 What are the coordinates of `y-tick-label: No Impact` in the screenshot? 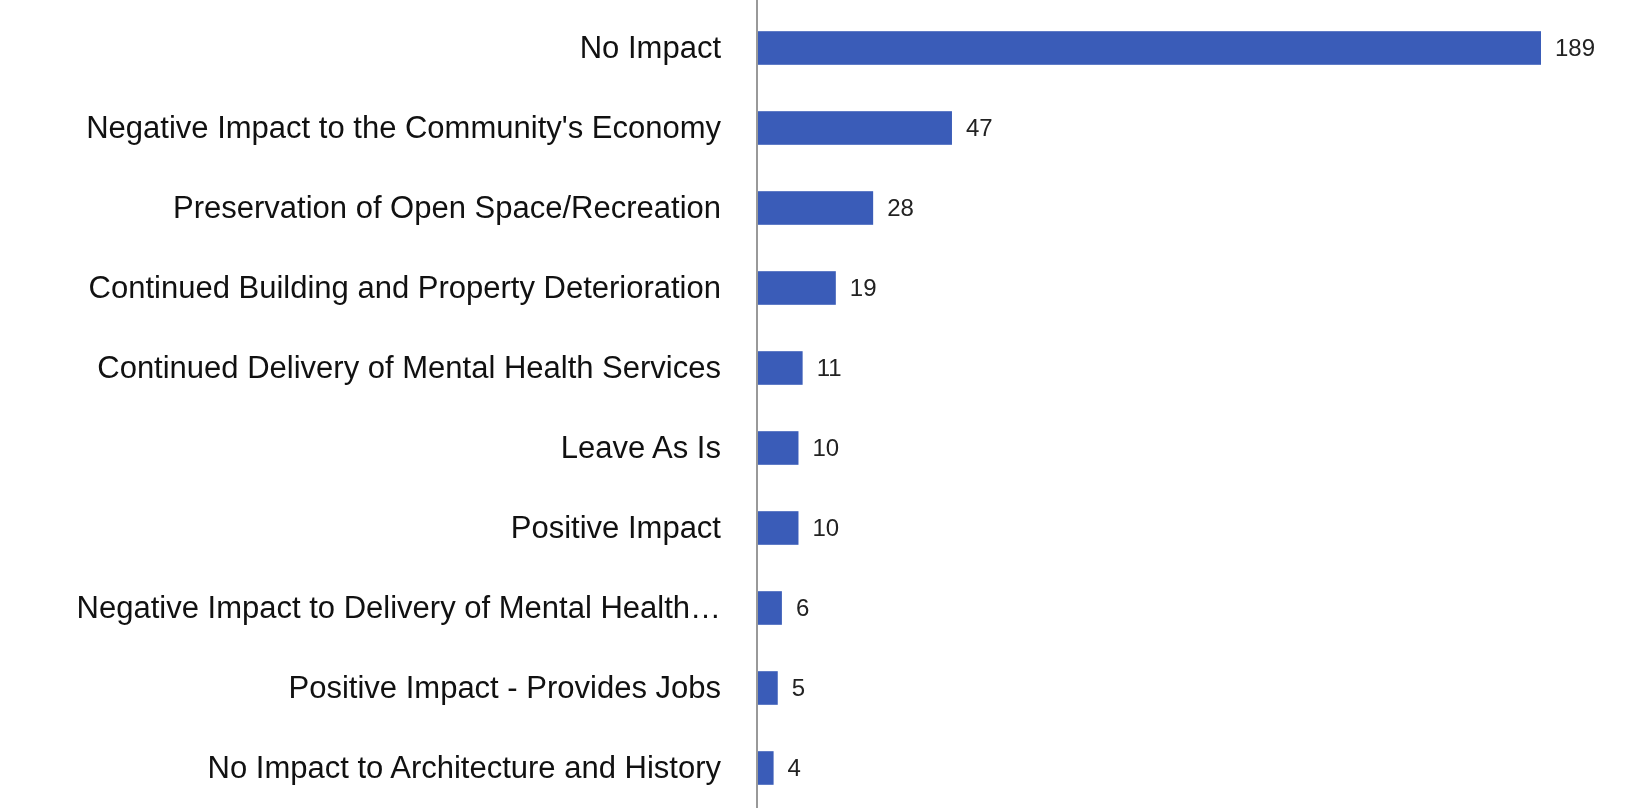 It's located at (650, 47).